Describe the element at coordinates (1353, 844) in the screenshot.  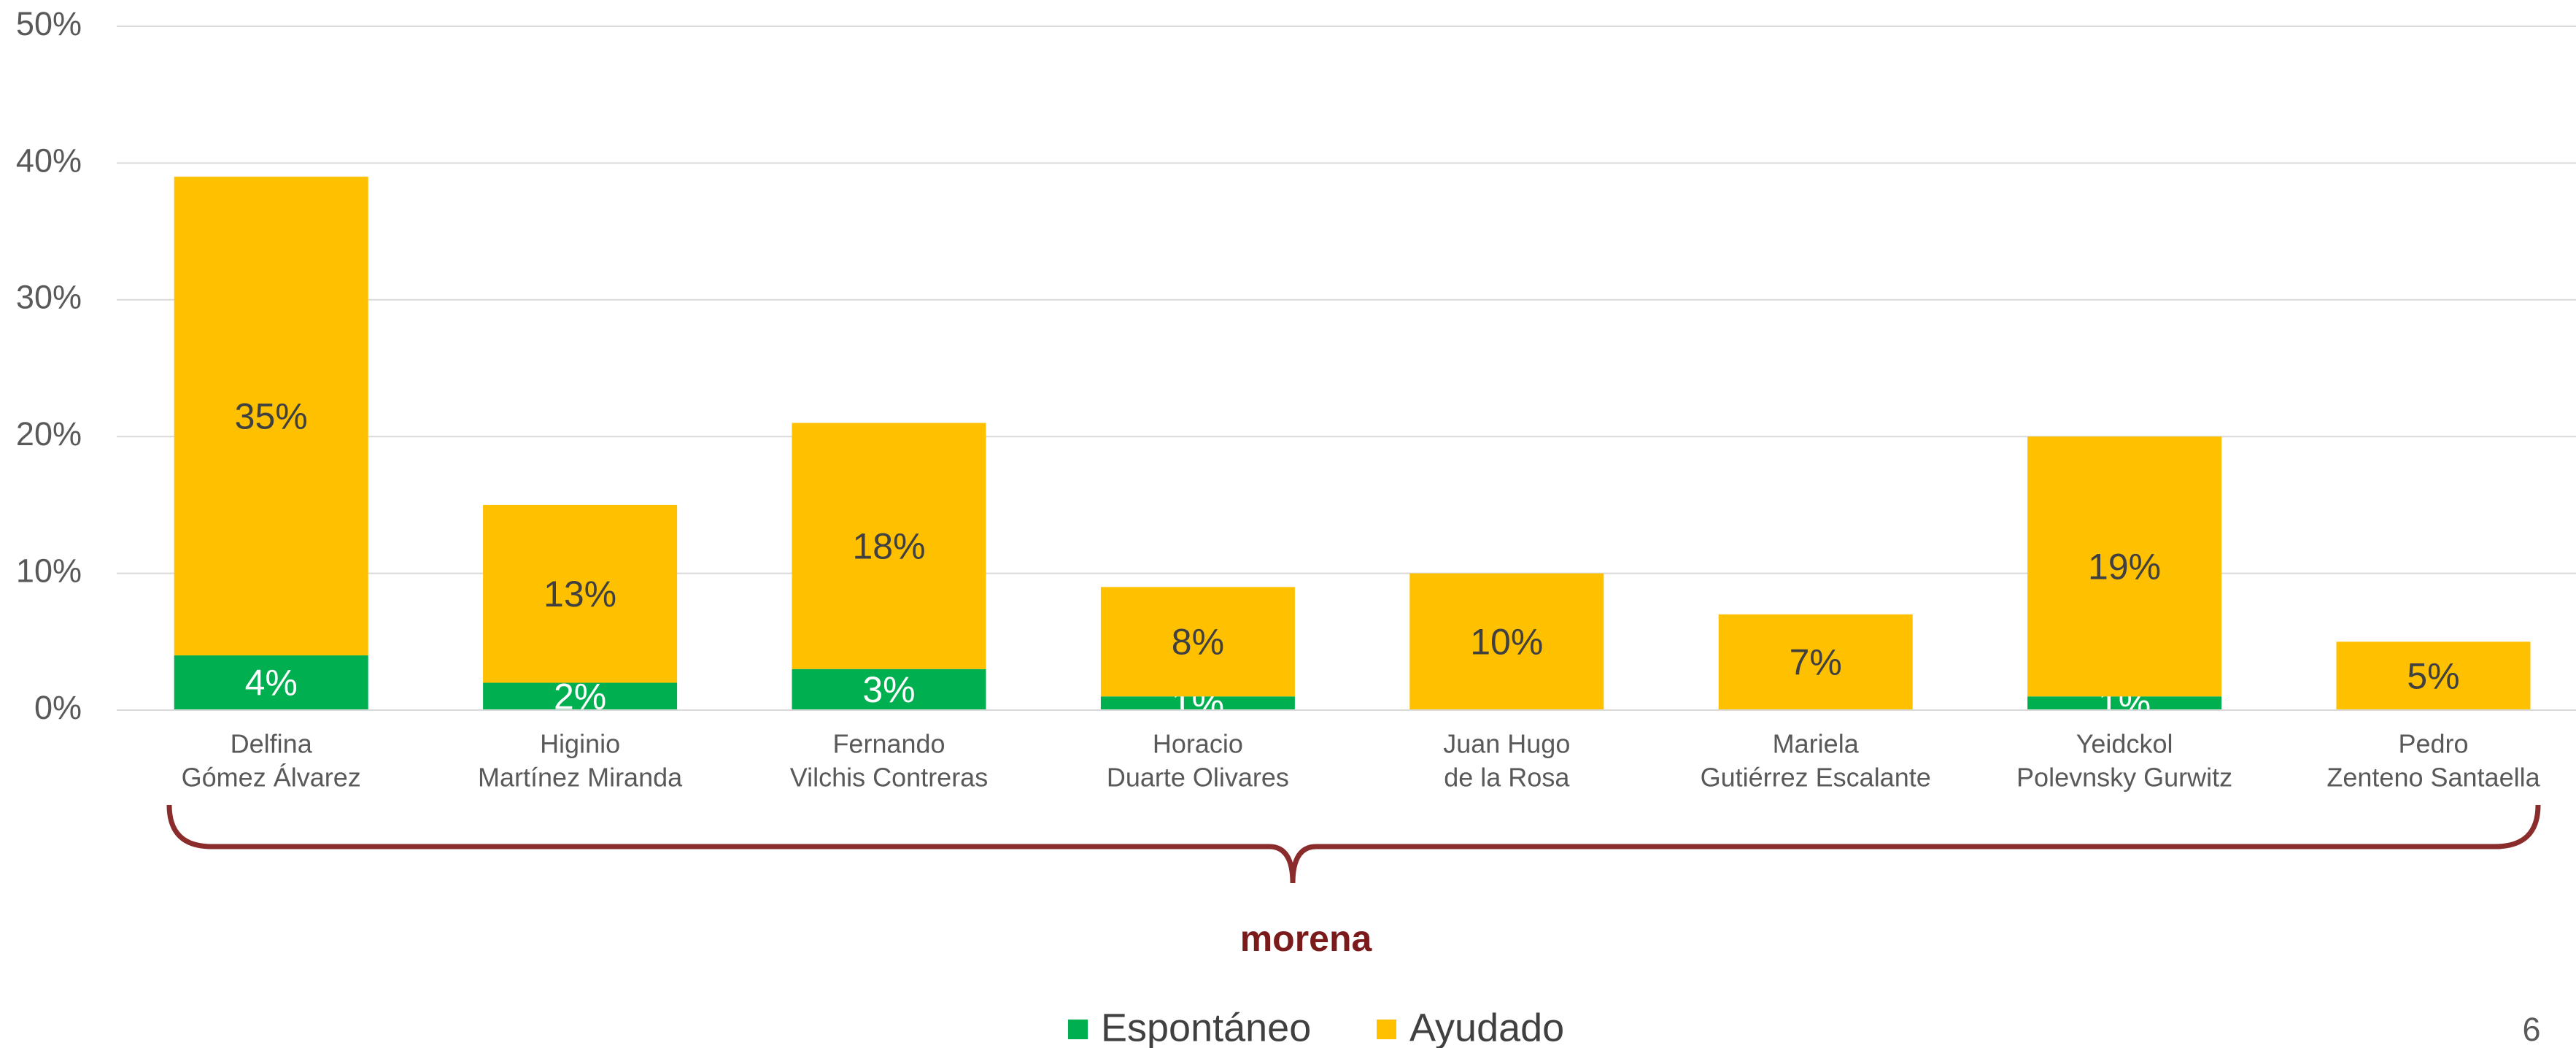
I see `brace` at that location.